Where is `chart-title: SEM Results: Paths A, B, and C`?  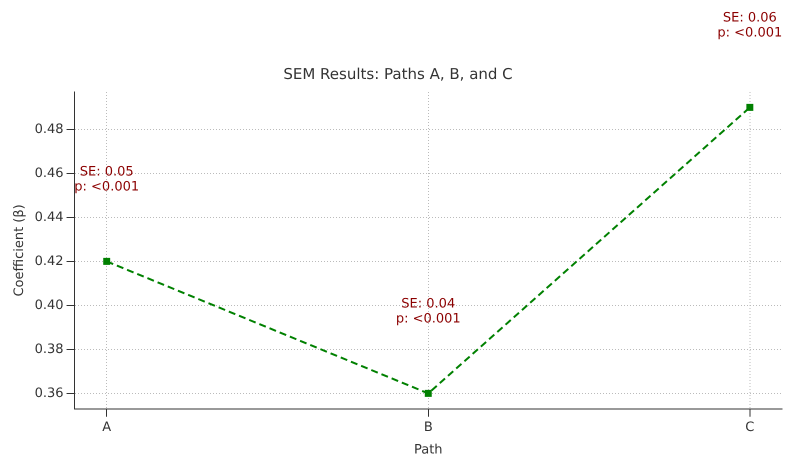
chart-title: SEM Results: Paths A, B, and C is located at coordinates (398, 73).